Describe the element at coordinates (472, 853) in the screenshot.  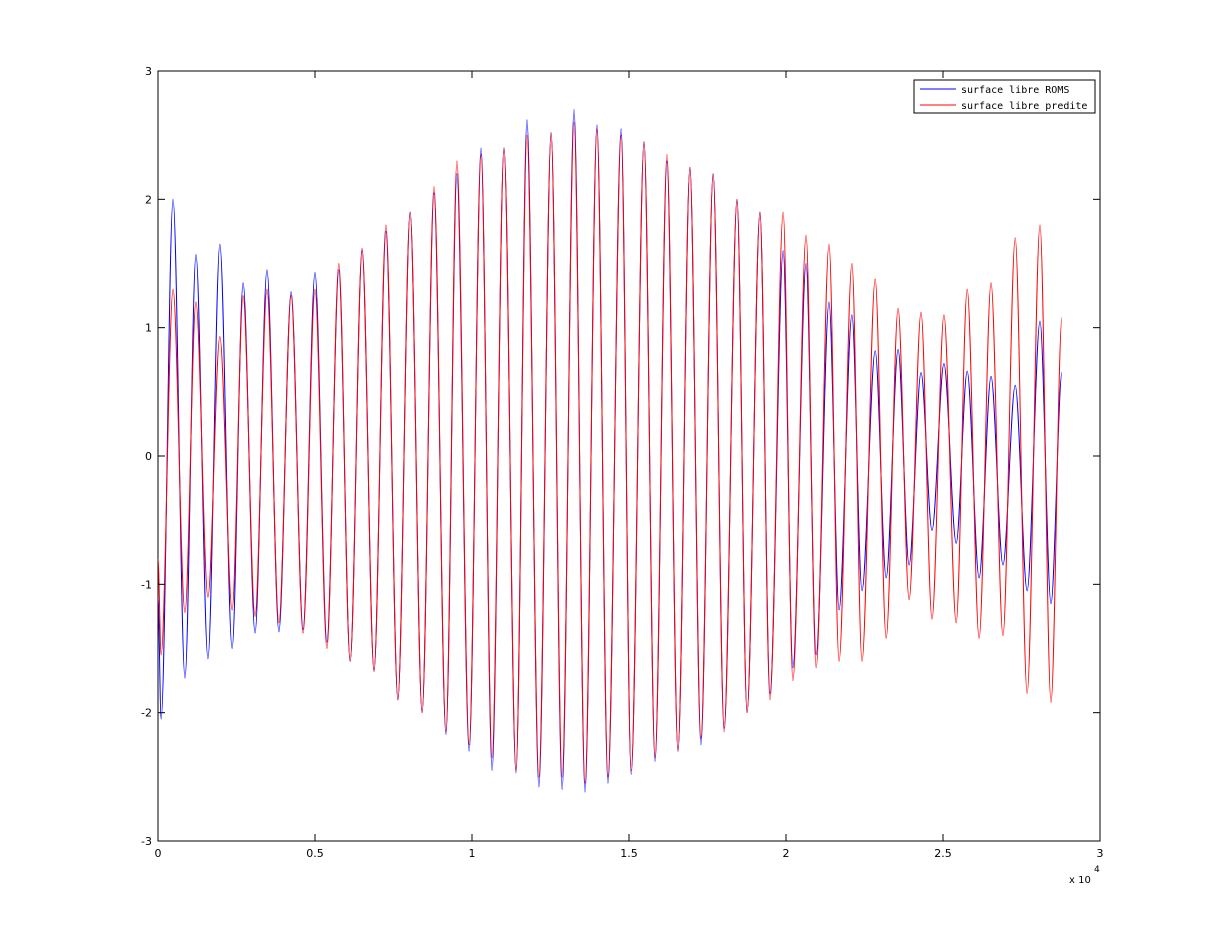
I see `x-tick-label: 1` at that location.